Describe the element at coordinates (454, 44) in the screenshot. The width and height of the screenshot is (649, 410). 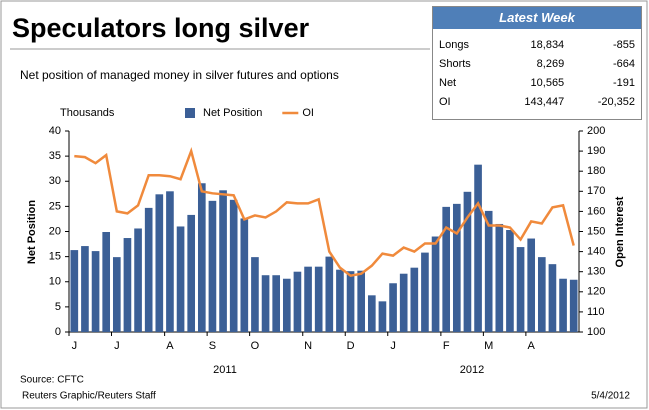
I see `table-cell: Longs` at that location.